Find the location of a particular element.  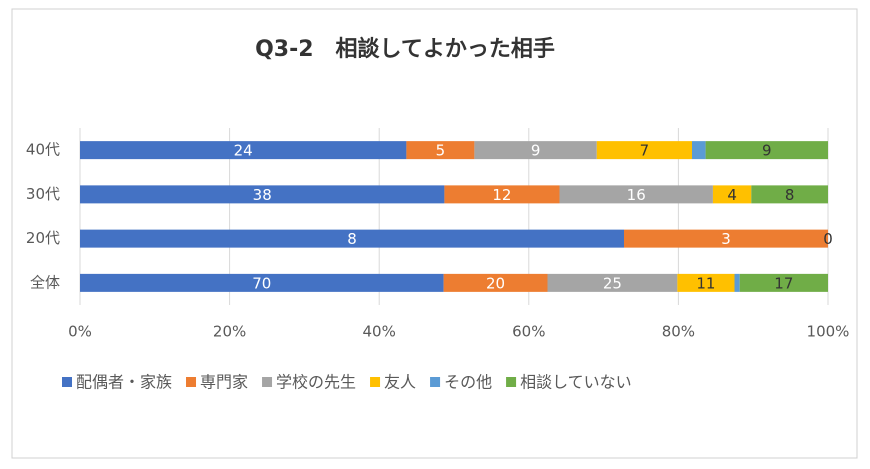

x-tick-label: 100% is located at coordinates (828, 332).